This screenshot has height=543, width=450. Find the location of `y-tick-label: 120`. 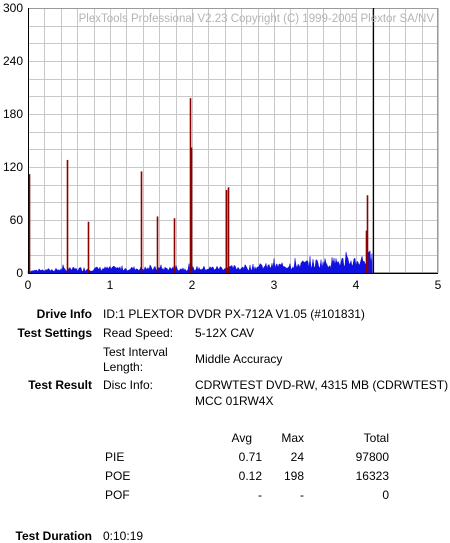

y-tick-label: 120 is located at coordinates (13, 167).